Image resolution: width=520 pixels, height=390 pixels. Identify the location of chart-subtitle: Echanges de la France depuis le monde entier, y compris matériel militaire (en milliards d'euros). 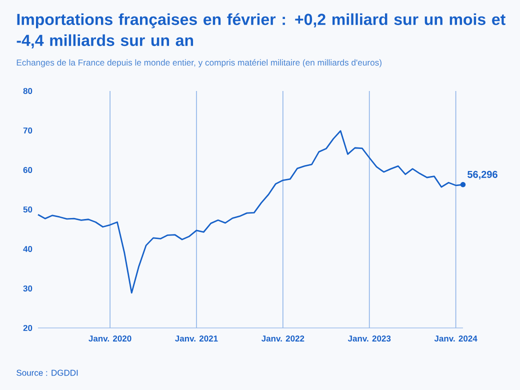
(199, 63).